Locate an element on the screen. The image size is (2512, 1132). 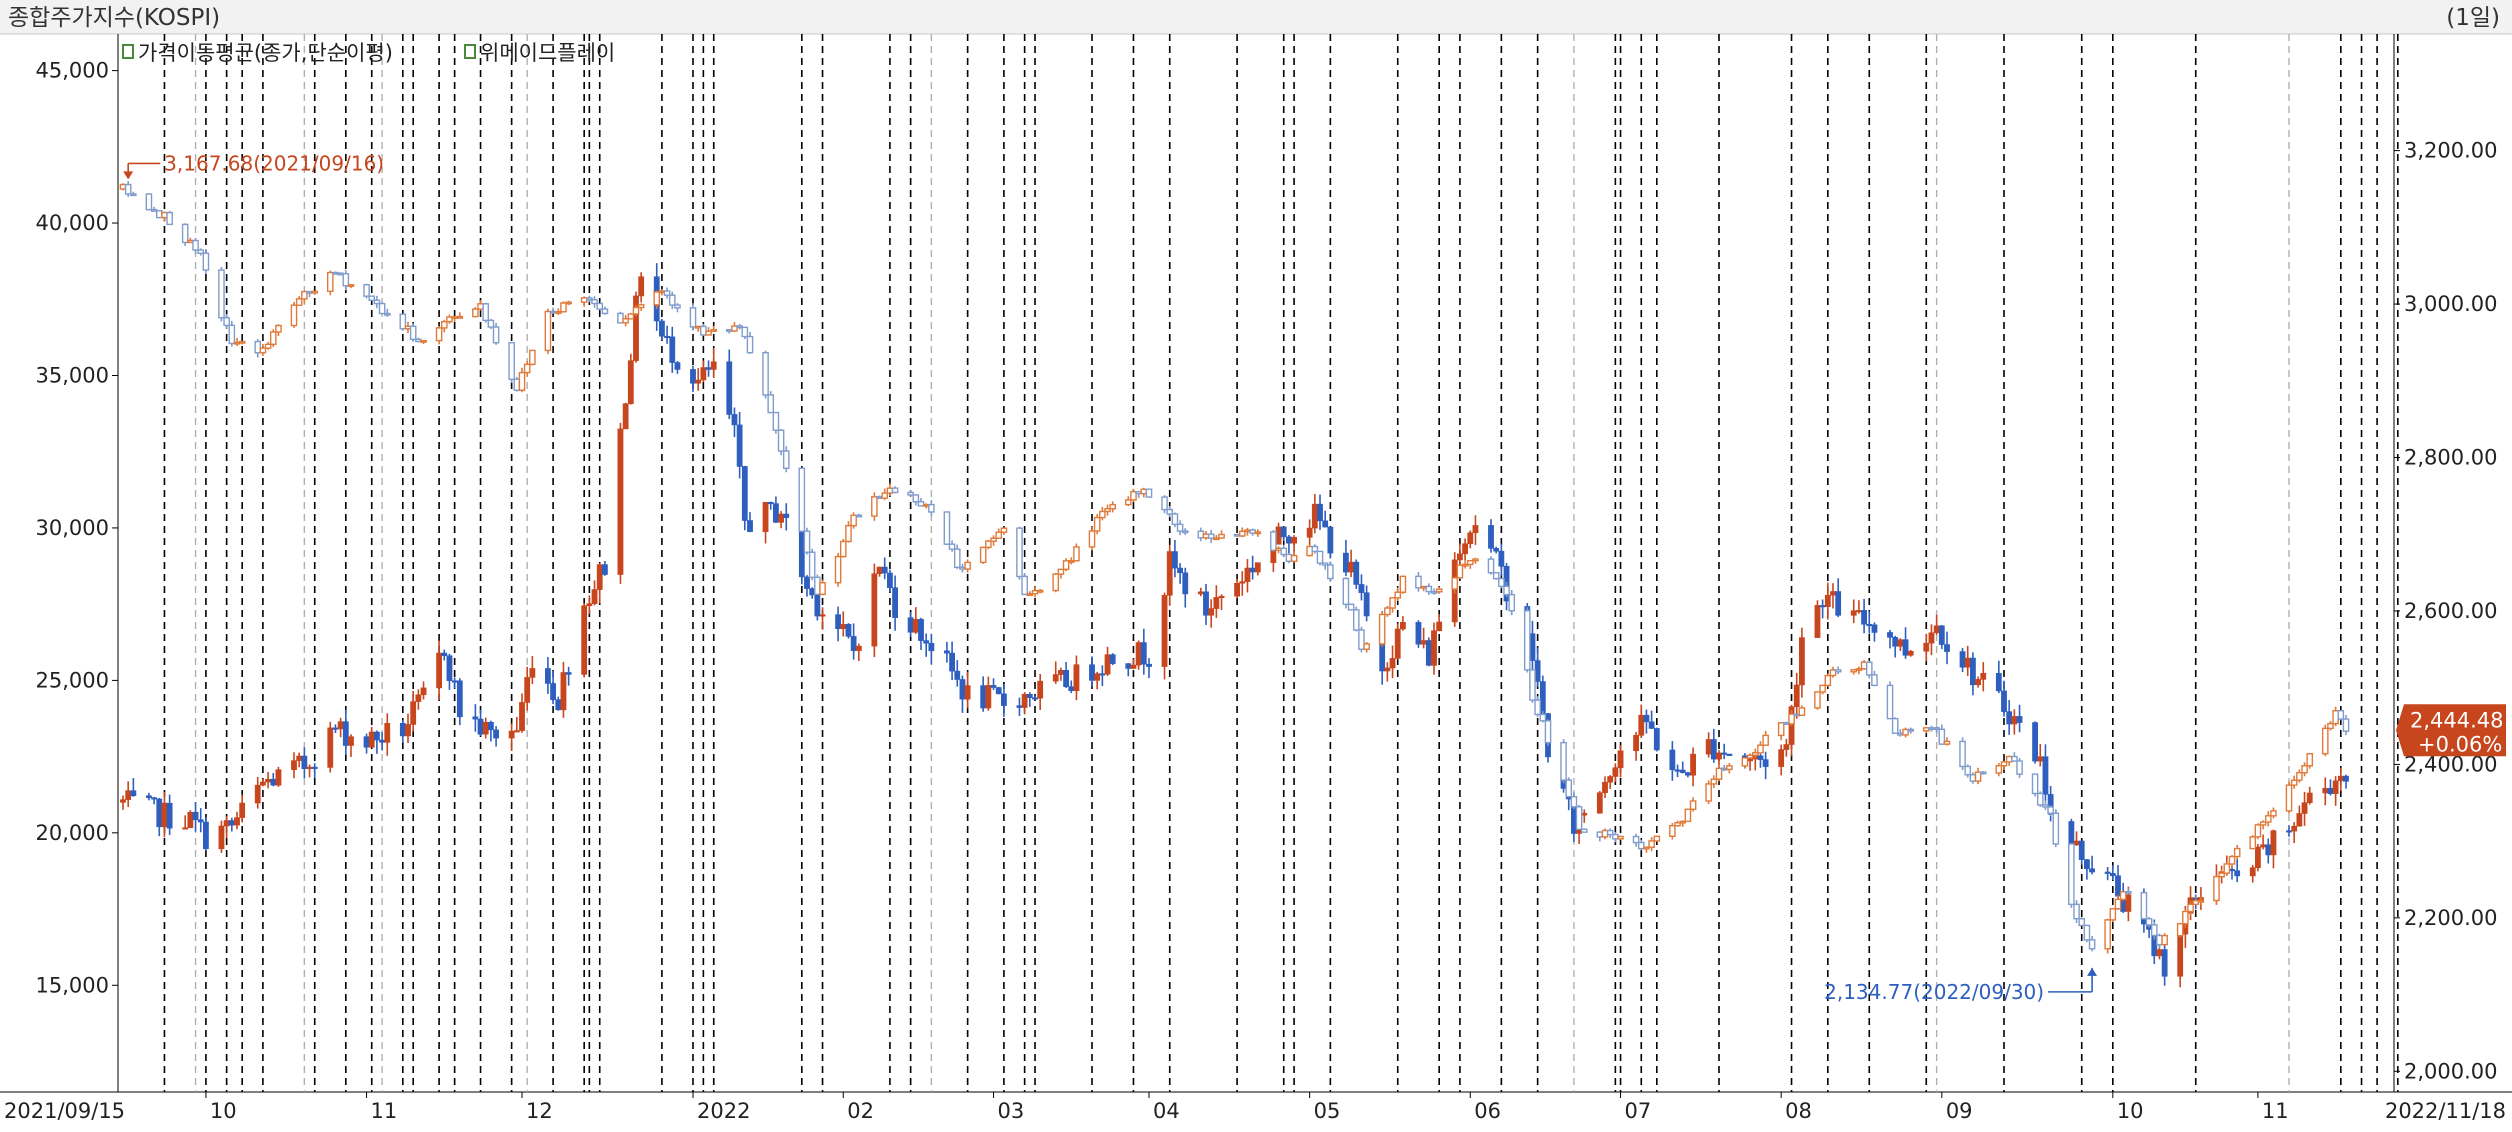
period-label: (1일) is located at coordinates (2473, 18).